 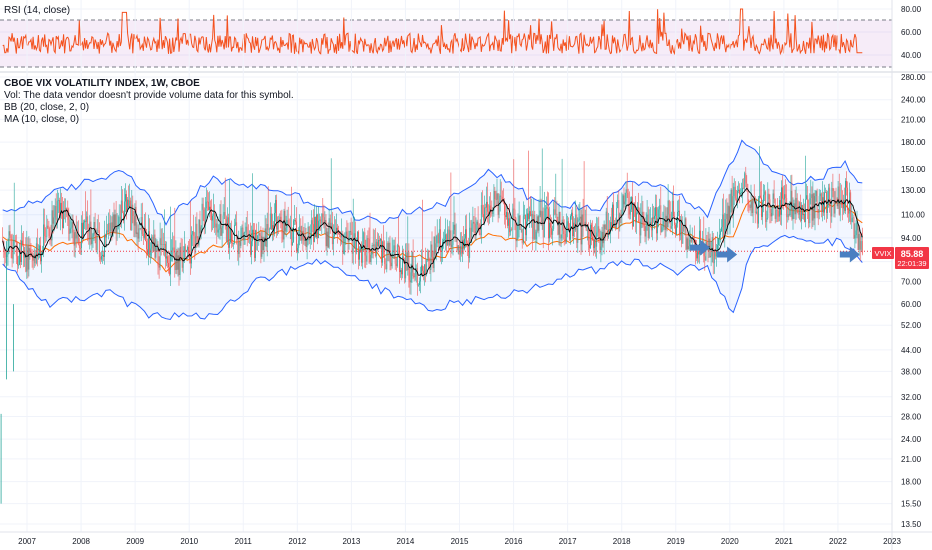 I want to click on time-tick-label: 2017, so click(x=568, y=541).